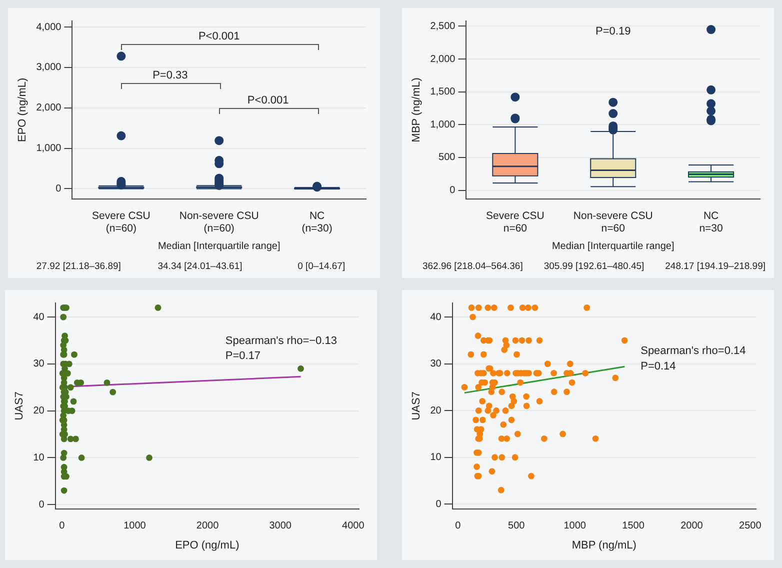 The image size is (782, 568). I want to click on annotation: Spearman's rho=−0.13, so click(281, 340).